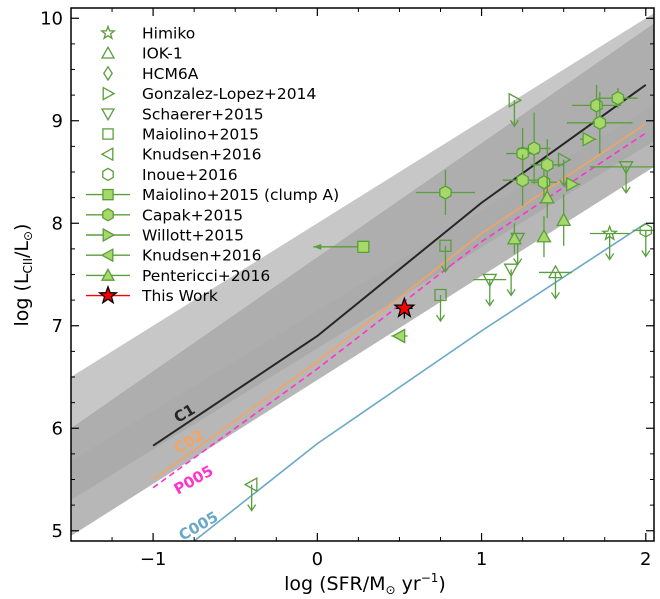 This screenshot has height=599, width=660. What do you see at coordinates (229, 94) in the screenshot?
I see `legend-label: Gonzalez-Lopez+2014` at bounding box center [229, 94].